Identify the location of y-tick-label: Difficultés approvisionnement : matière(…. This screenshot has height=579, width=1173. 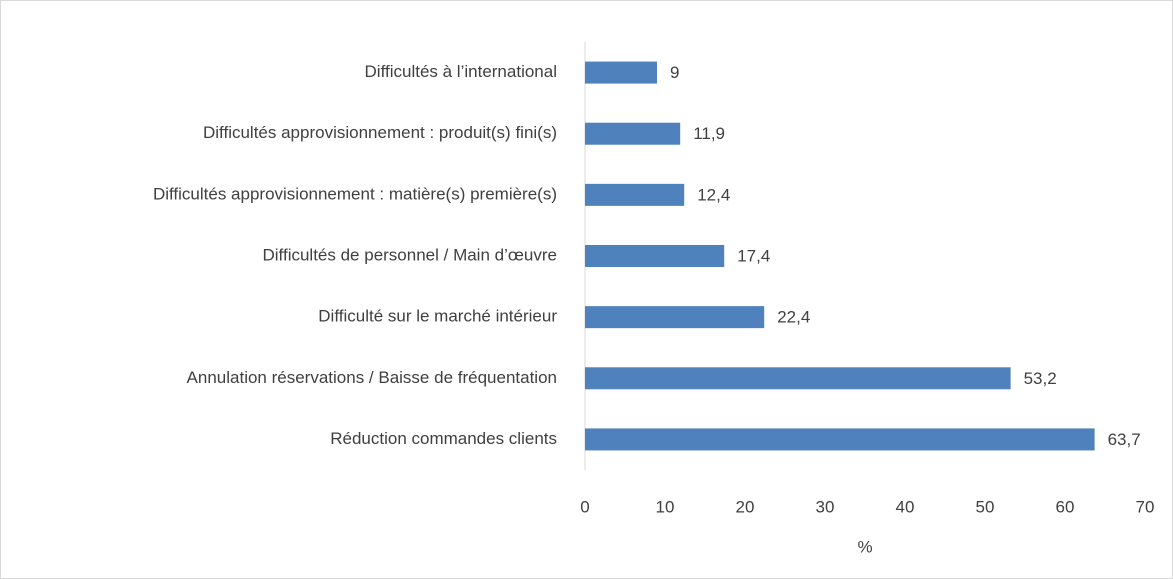
(355, 193).